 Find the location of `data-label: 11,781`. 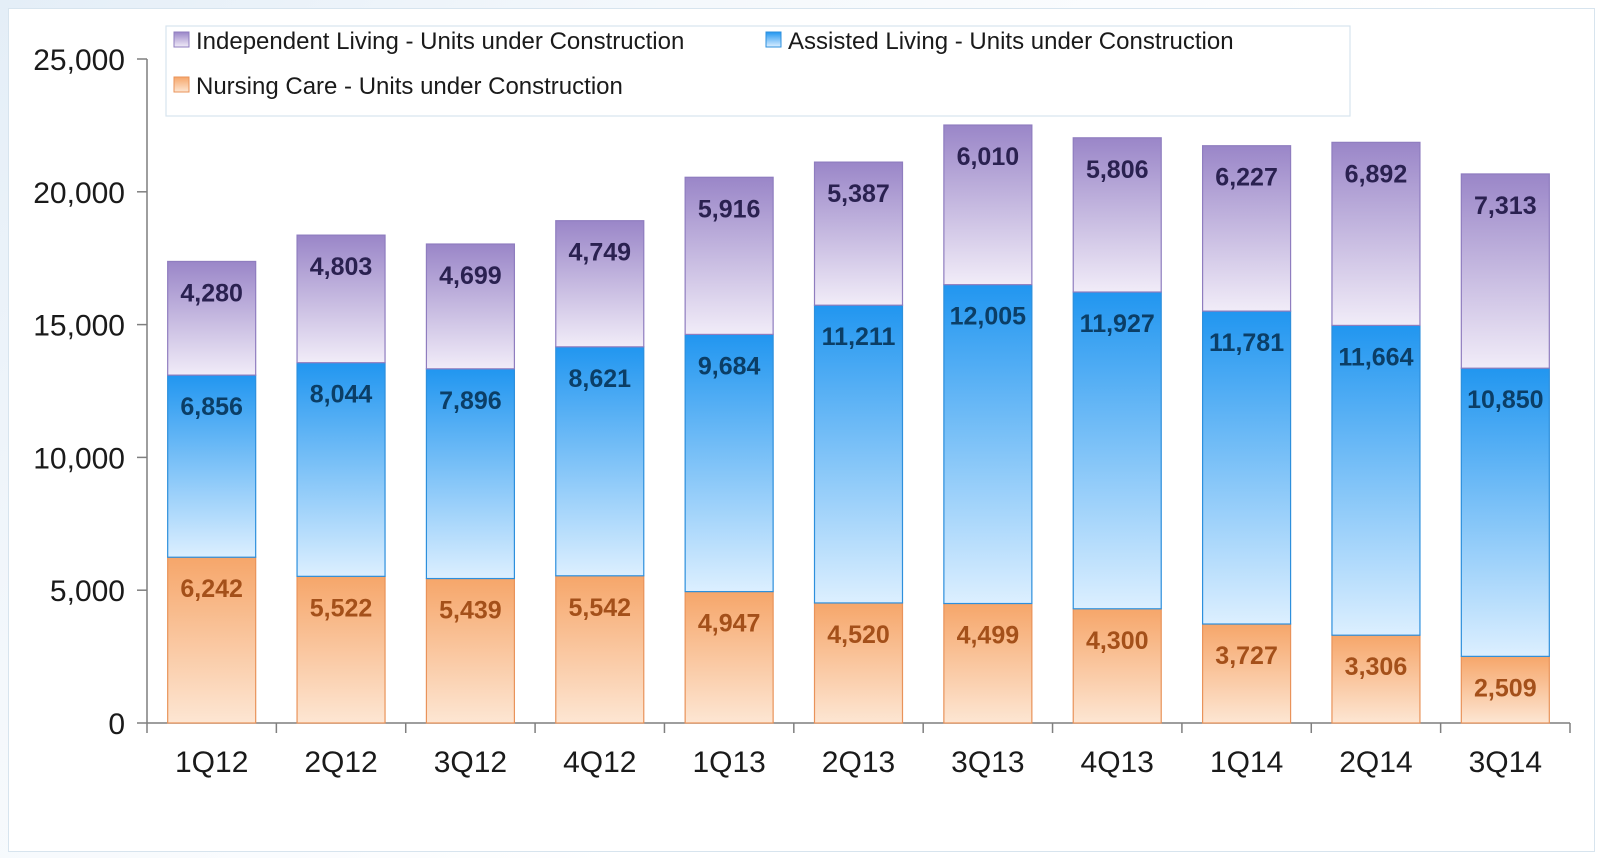

data-label: 11,781 is located at coordinates (1246, 343).